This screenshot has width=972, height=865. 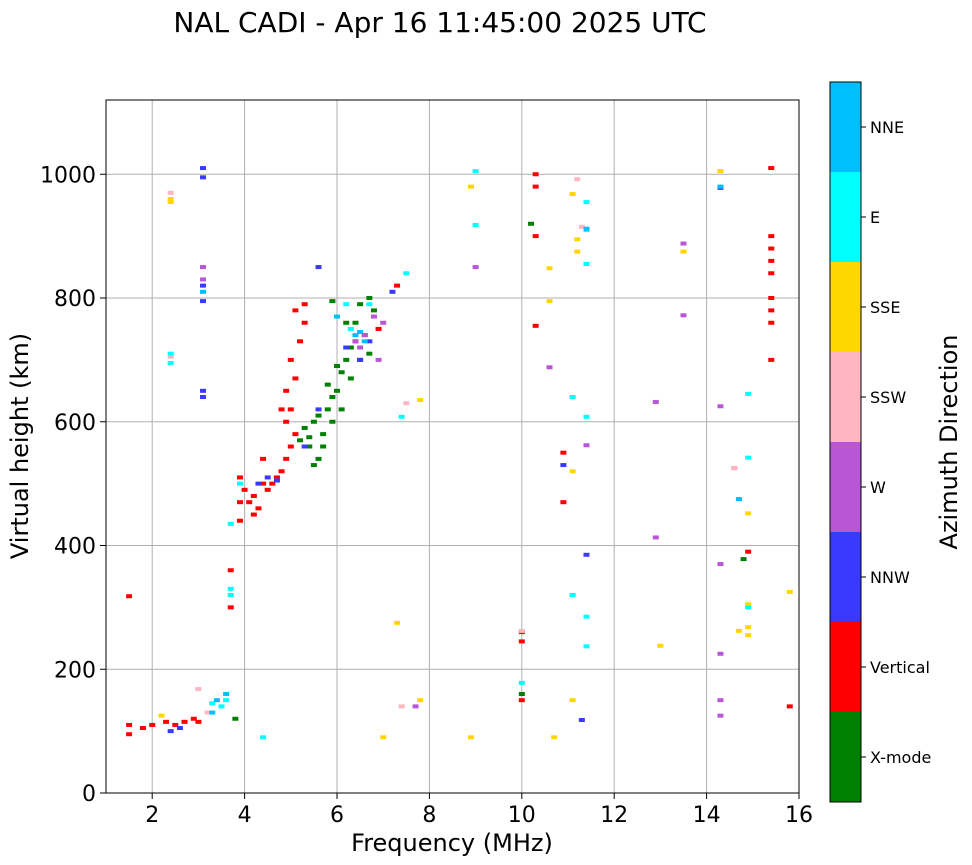 I want to click on colorbar-tick-label: NNW, so click(x=890, y=577).